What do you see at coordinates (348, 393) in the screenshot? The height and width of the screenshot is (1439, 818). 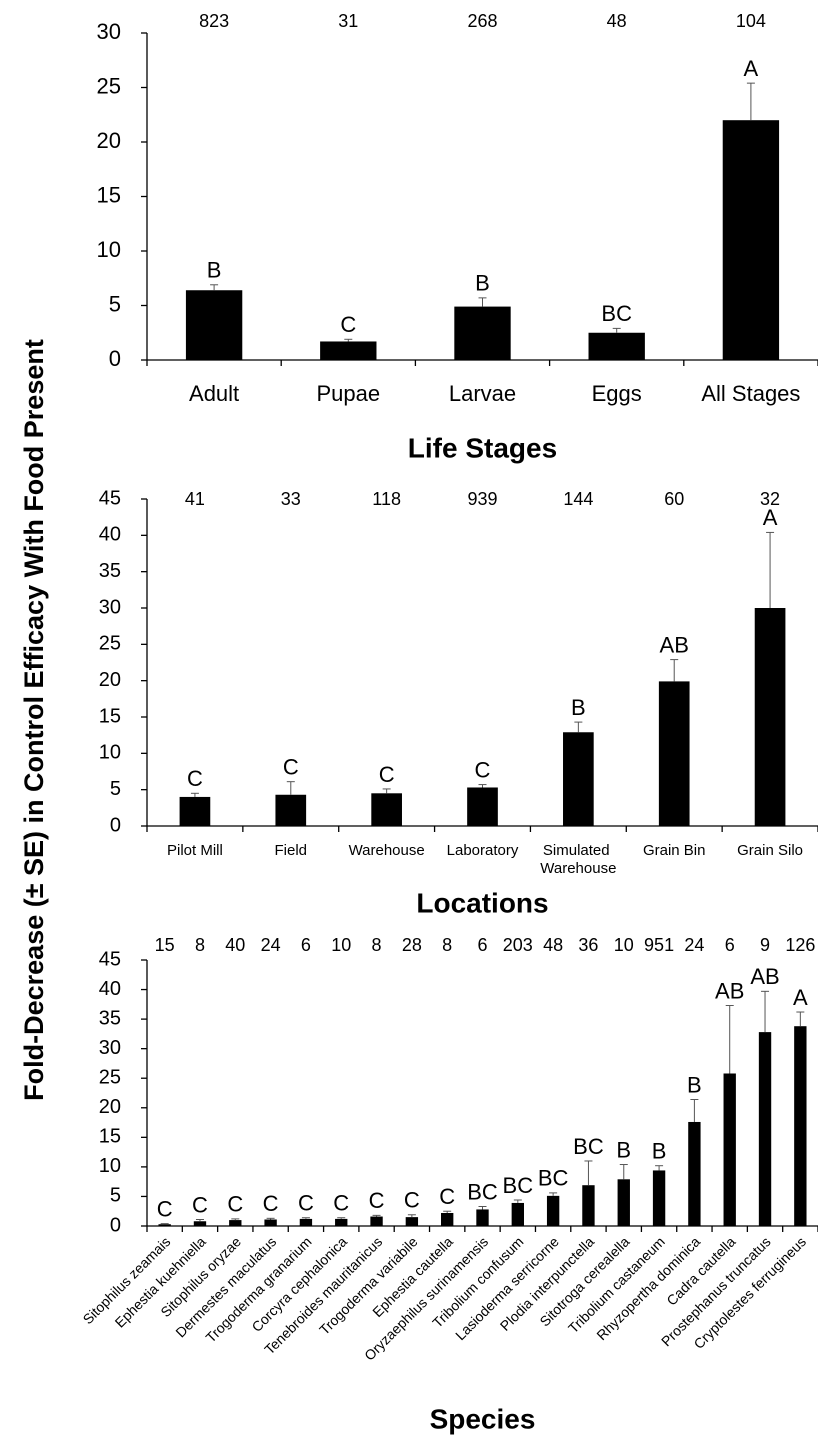 I see `x-tick-label: Pupae` at bounding box center [348, 393].